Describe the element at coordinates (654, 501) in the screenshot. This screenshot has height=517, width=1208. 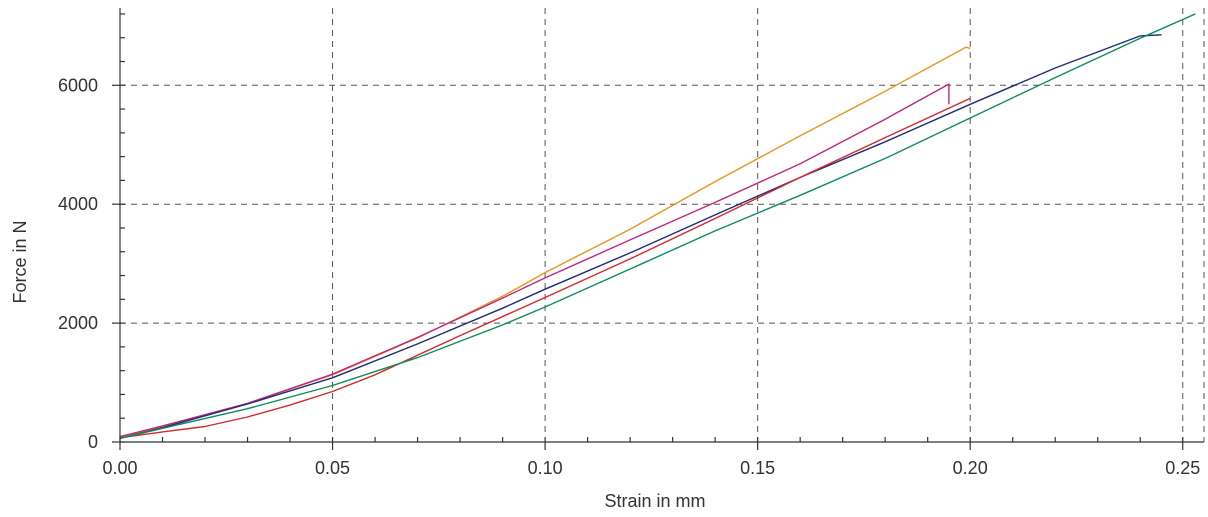
I see `x-axis-title: Strain in mm` at that location.